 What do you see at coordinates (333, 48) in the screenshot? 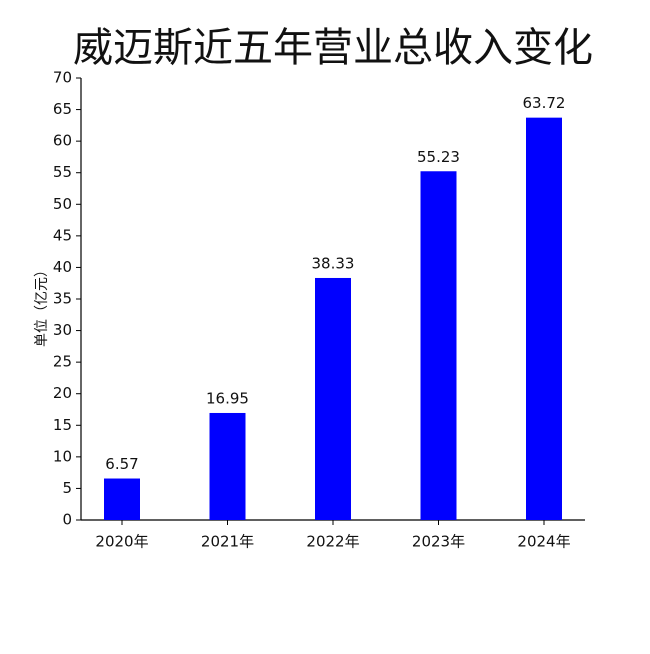
I see `chart-title: 威迈斯近五年营业总收入变化` at bounding box center [333, 48].